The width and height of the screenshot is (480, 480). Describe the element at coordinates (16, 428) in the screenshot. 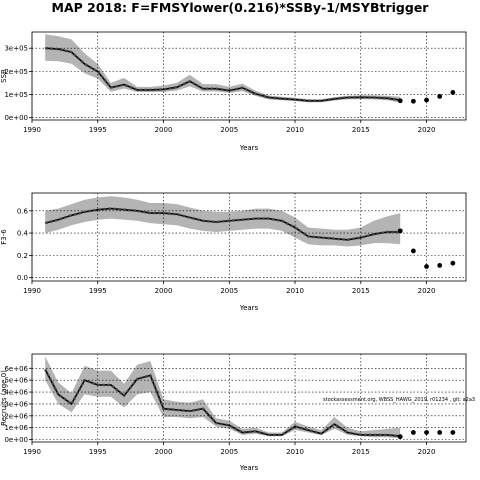

I see `y-tick-label: 1e+06` at that location.